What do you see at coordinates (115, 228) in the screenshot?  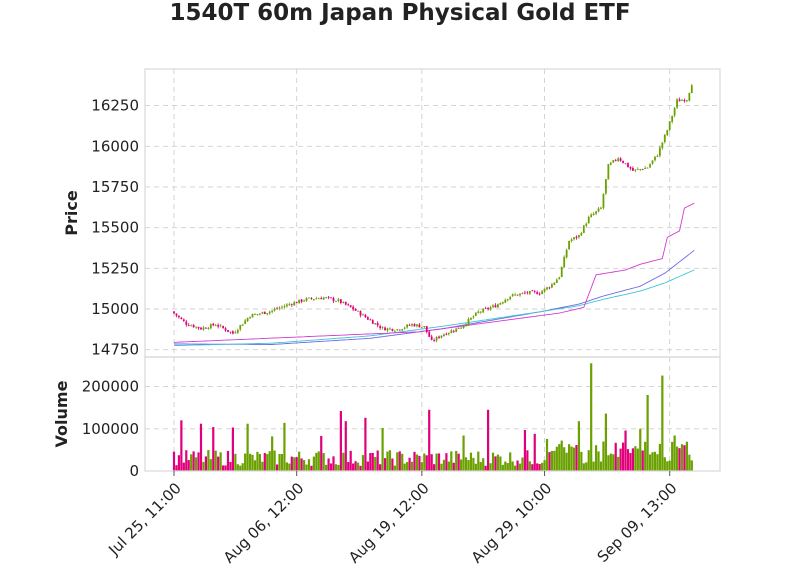 I see `price-tick-label: 15500` at bounding box center [115, 228].